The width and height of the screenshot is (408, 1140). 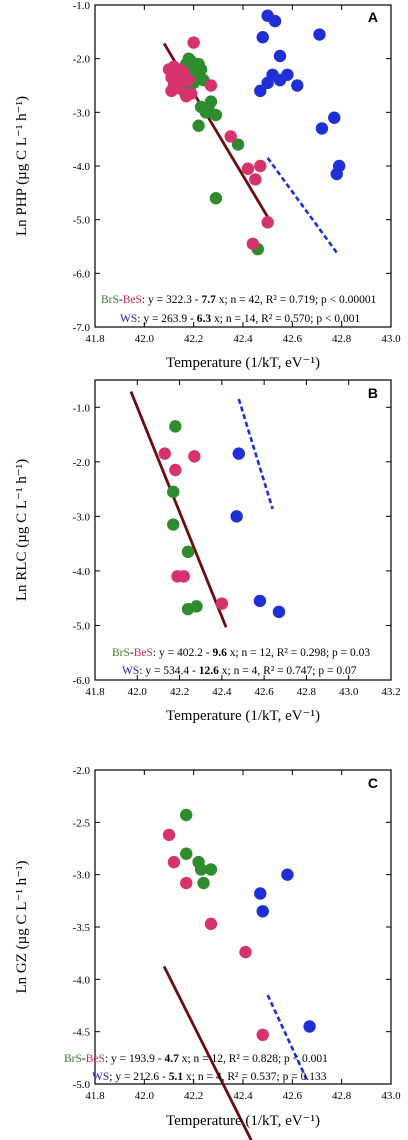 I want to click on equation-stats: x; n = 12, R² = 0.828; p < 0.001, so click(x=253, y=1059).